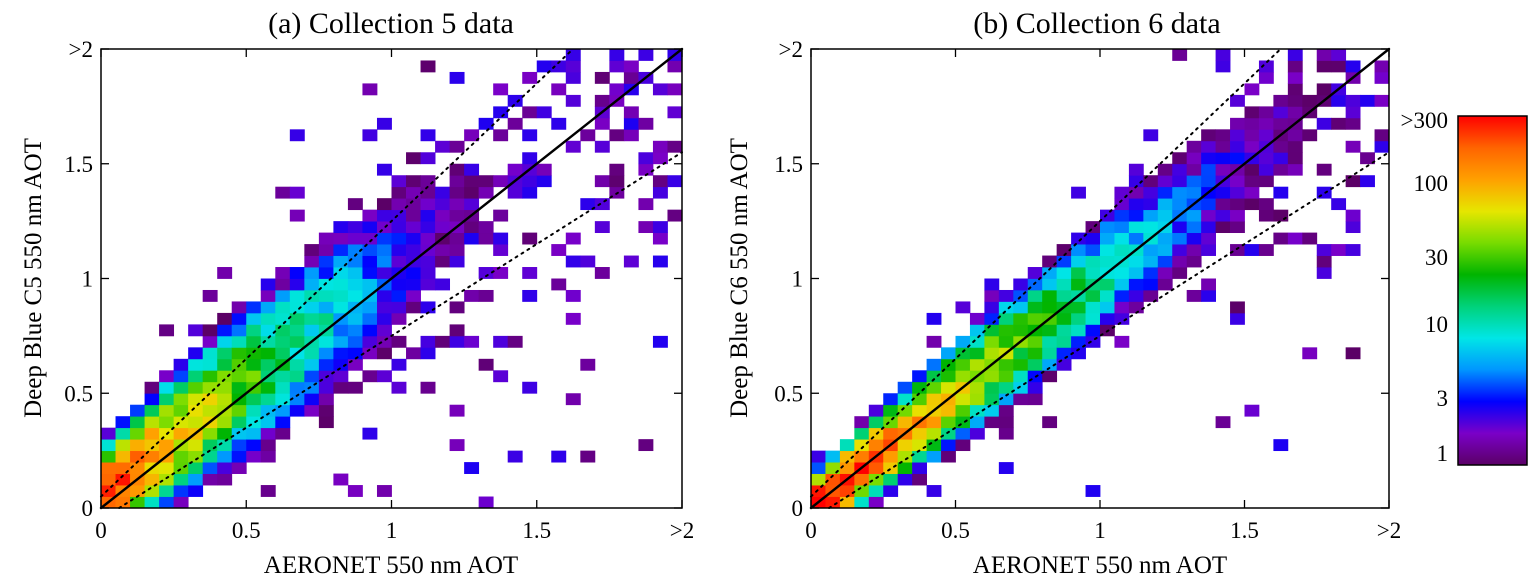  Describe the element at coordinates (246, 530) in the screenshot. I see `x-tick-label: 0.5` at that location.